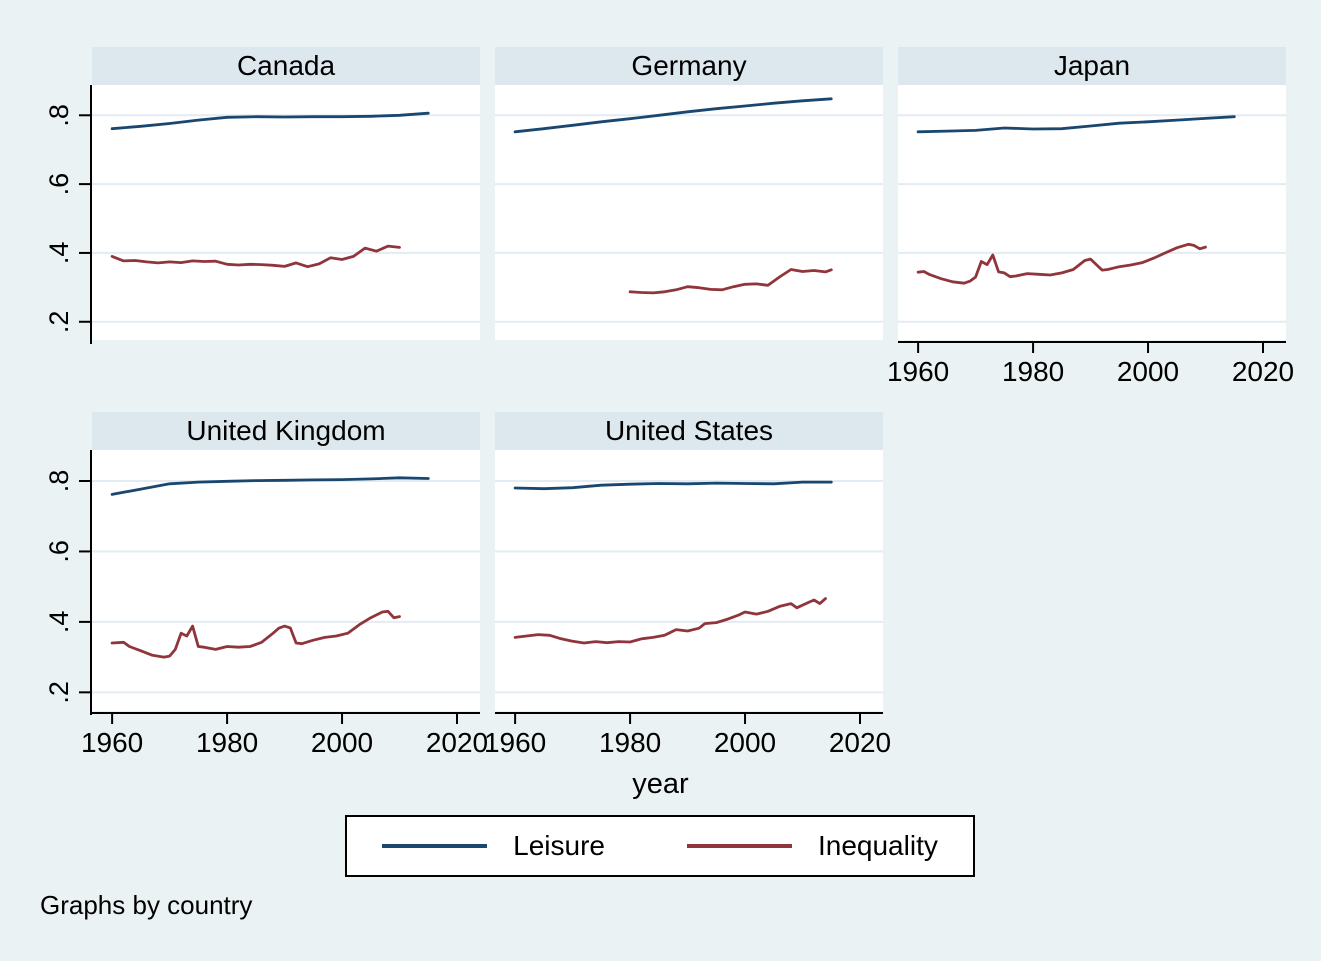  I want to click on graph-caption: Graphs by country, so click(146, 905).